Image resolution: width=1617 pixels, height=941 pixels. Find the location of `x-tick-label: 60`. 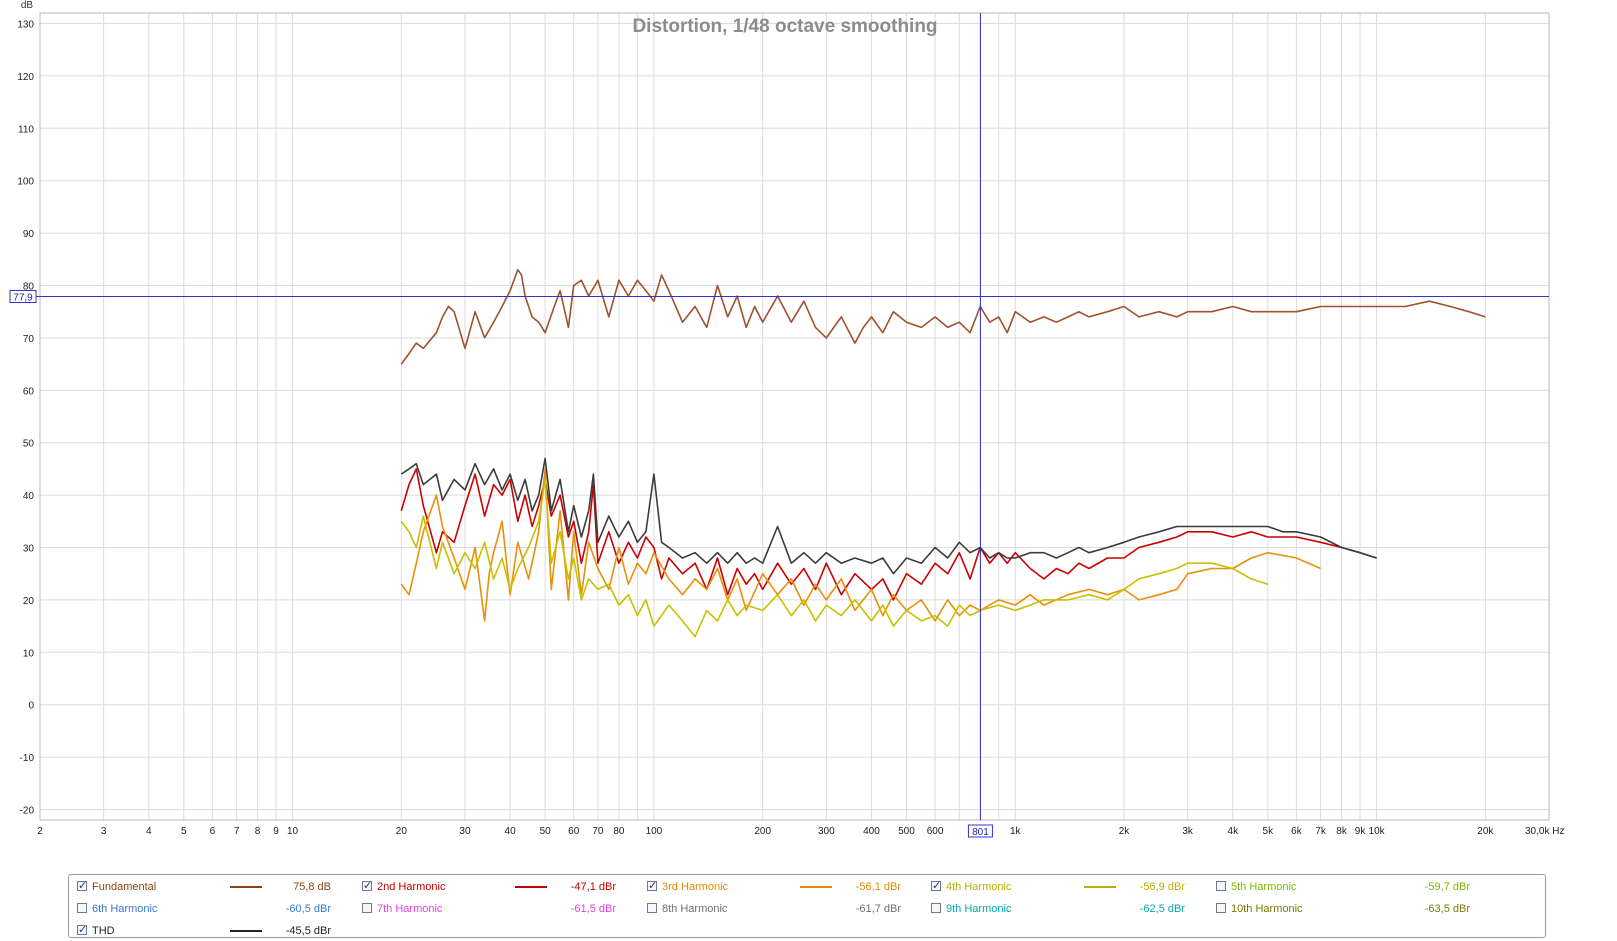

x-tick-label: 60 is located at coordinates (574, 831).